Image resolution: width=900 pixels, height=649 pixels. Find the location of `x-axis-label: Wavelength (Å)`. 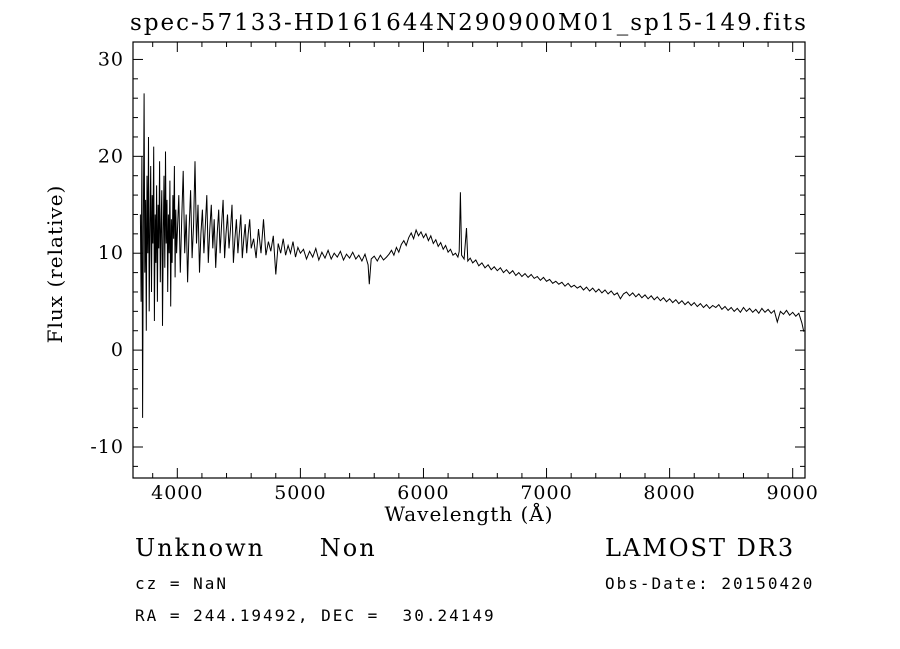

x-axis-label: Wavelength (Å) is located at coordinates (469, 514).